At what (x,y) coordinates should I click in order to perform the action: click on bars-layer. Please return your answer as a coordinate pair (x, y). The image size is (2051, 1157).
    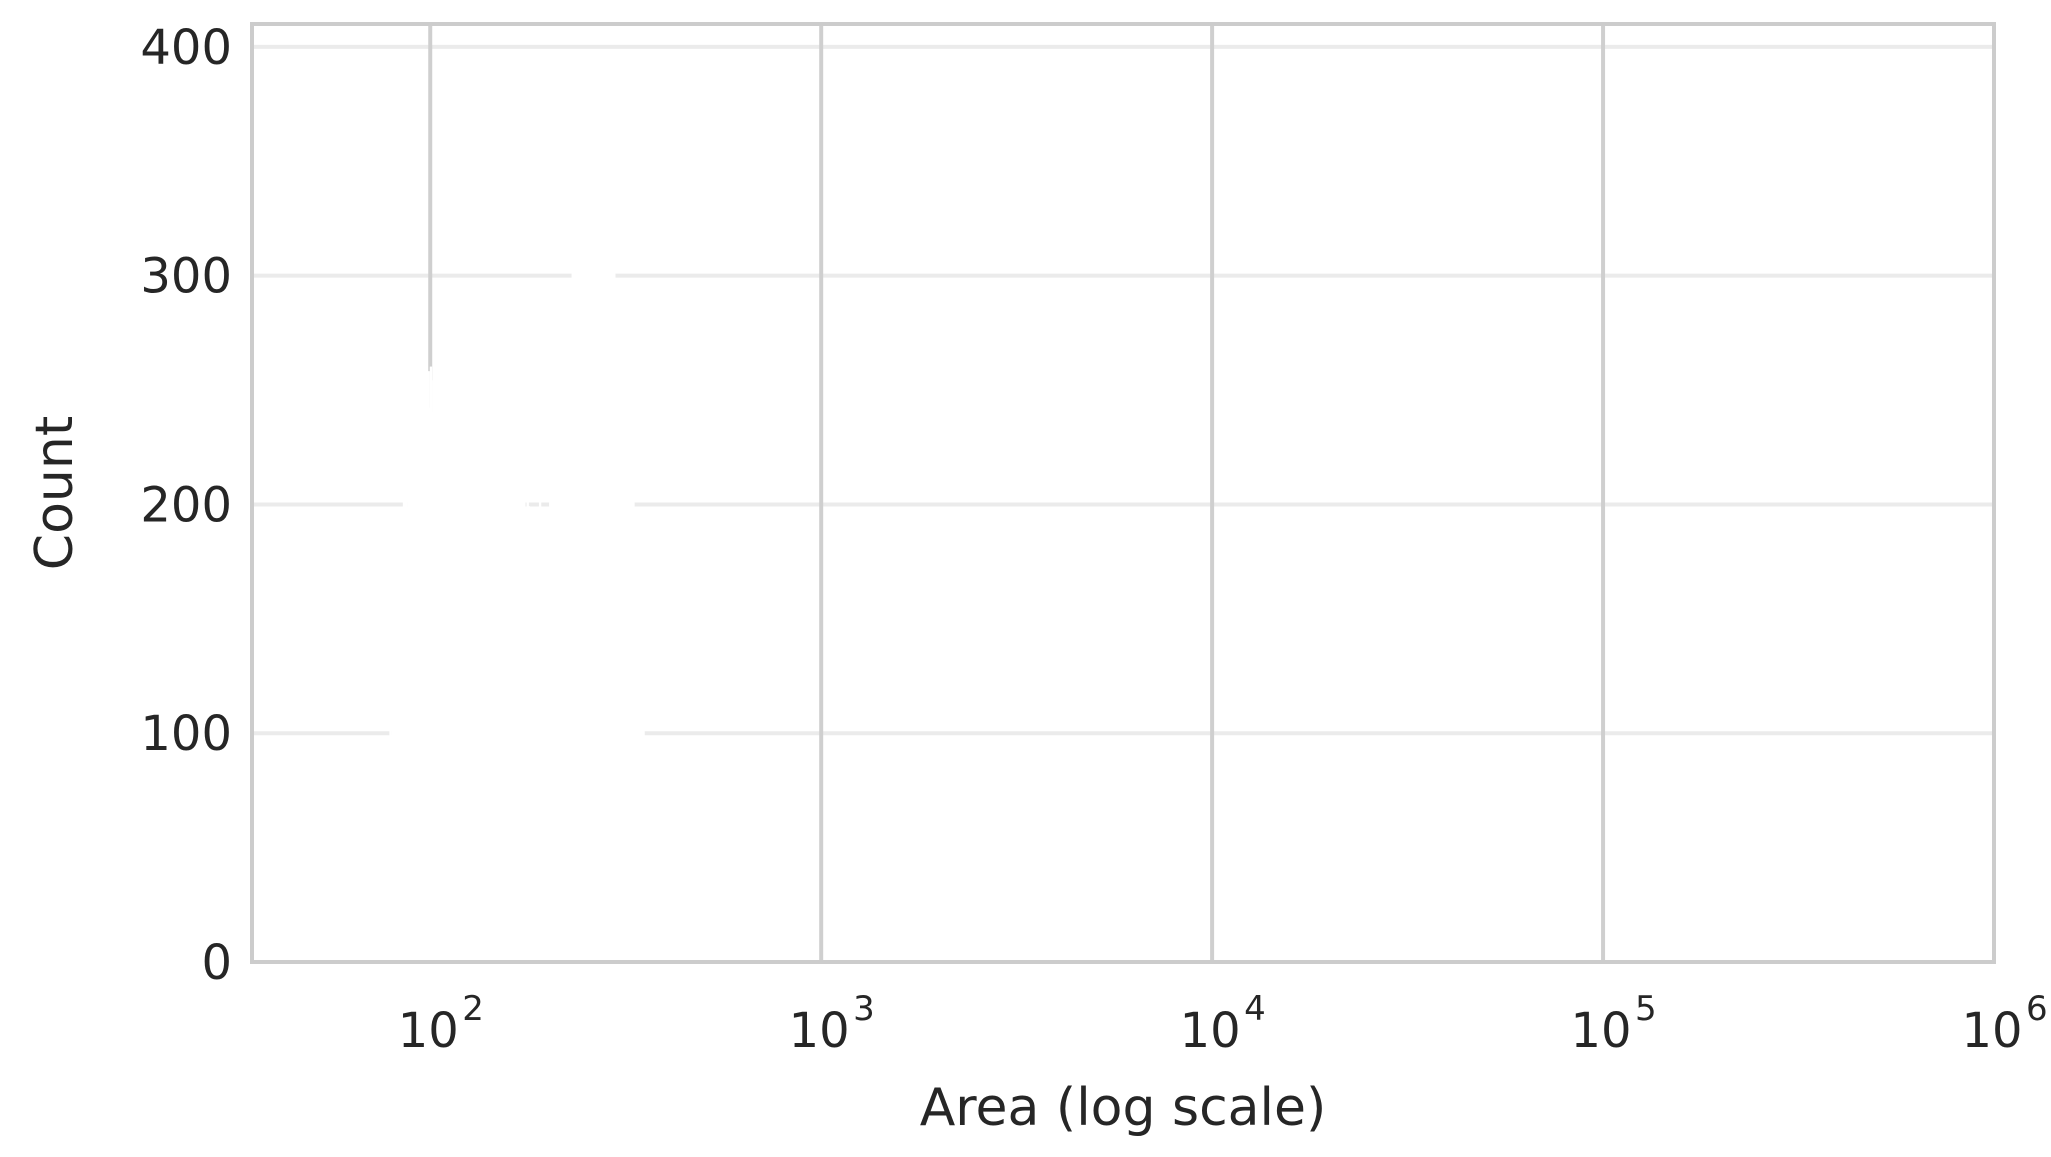
    Looking at the image, I should click on (524, 514).